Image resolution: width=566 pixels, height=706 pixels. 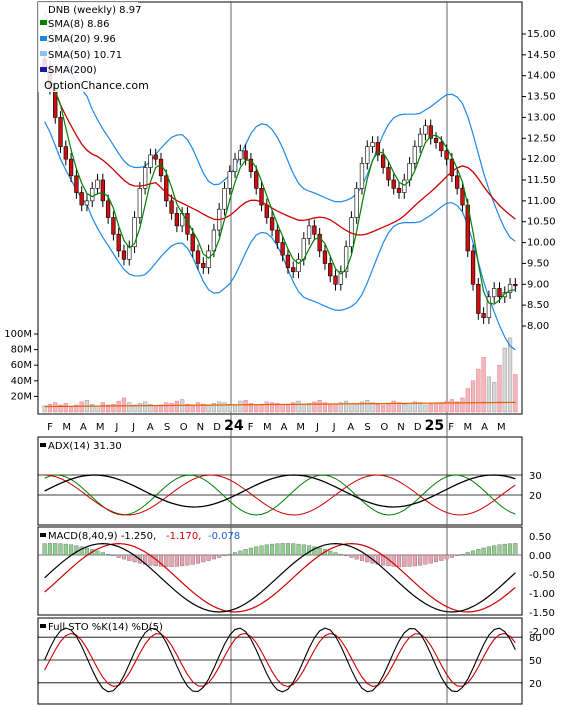 What do you see at coordinates (384, 427) in the screenshot?
I see `x-axis-label: O` at bounding box center [384, 427].